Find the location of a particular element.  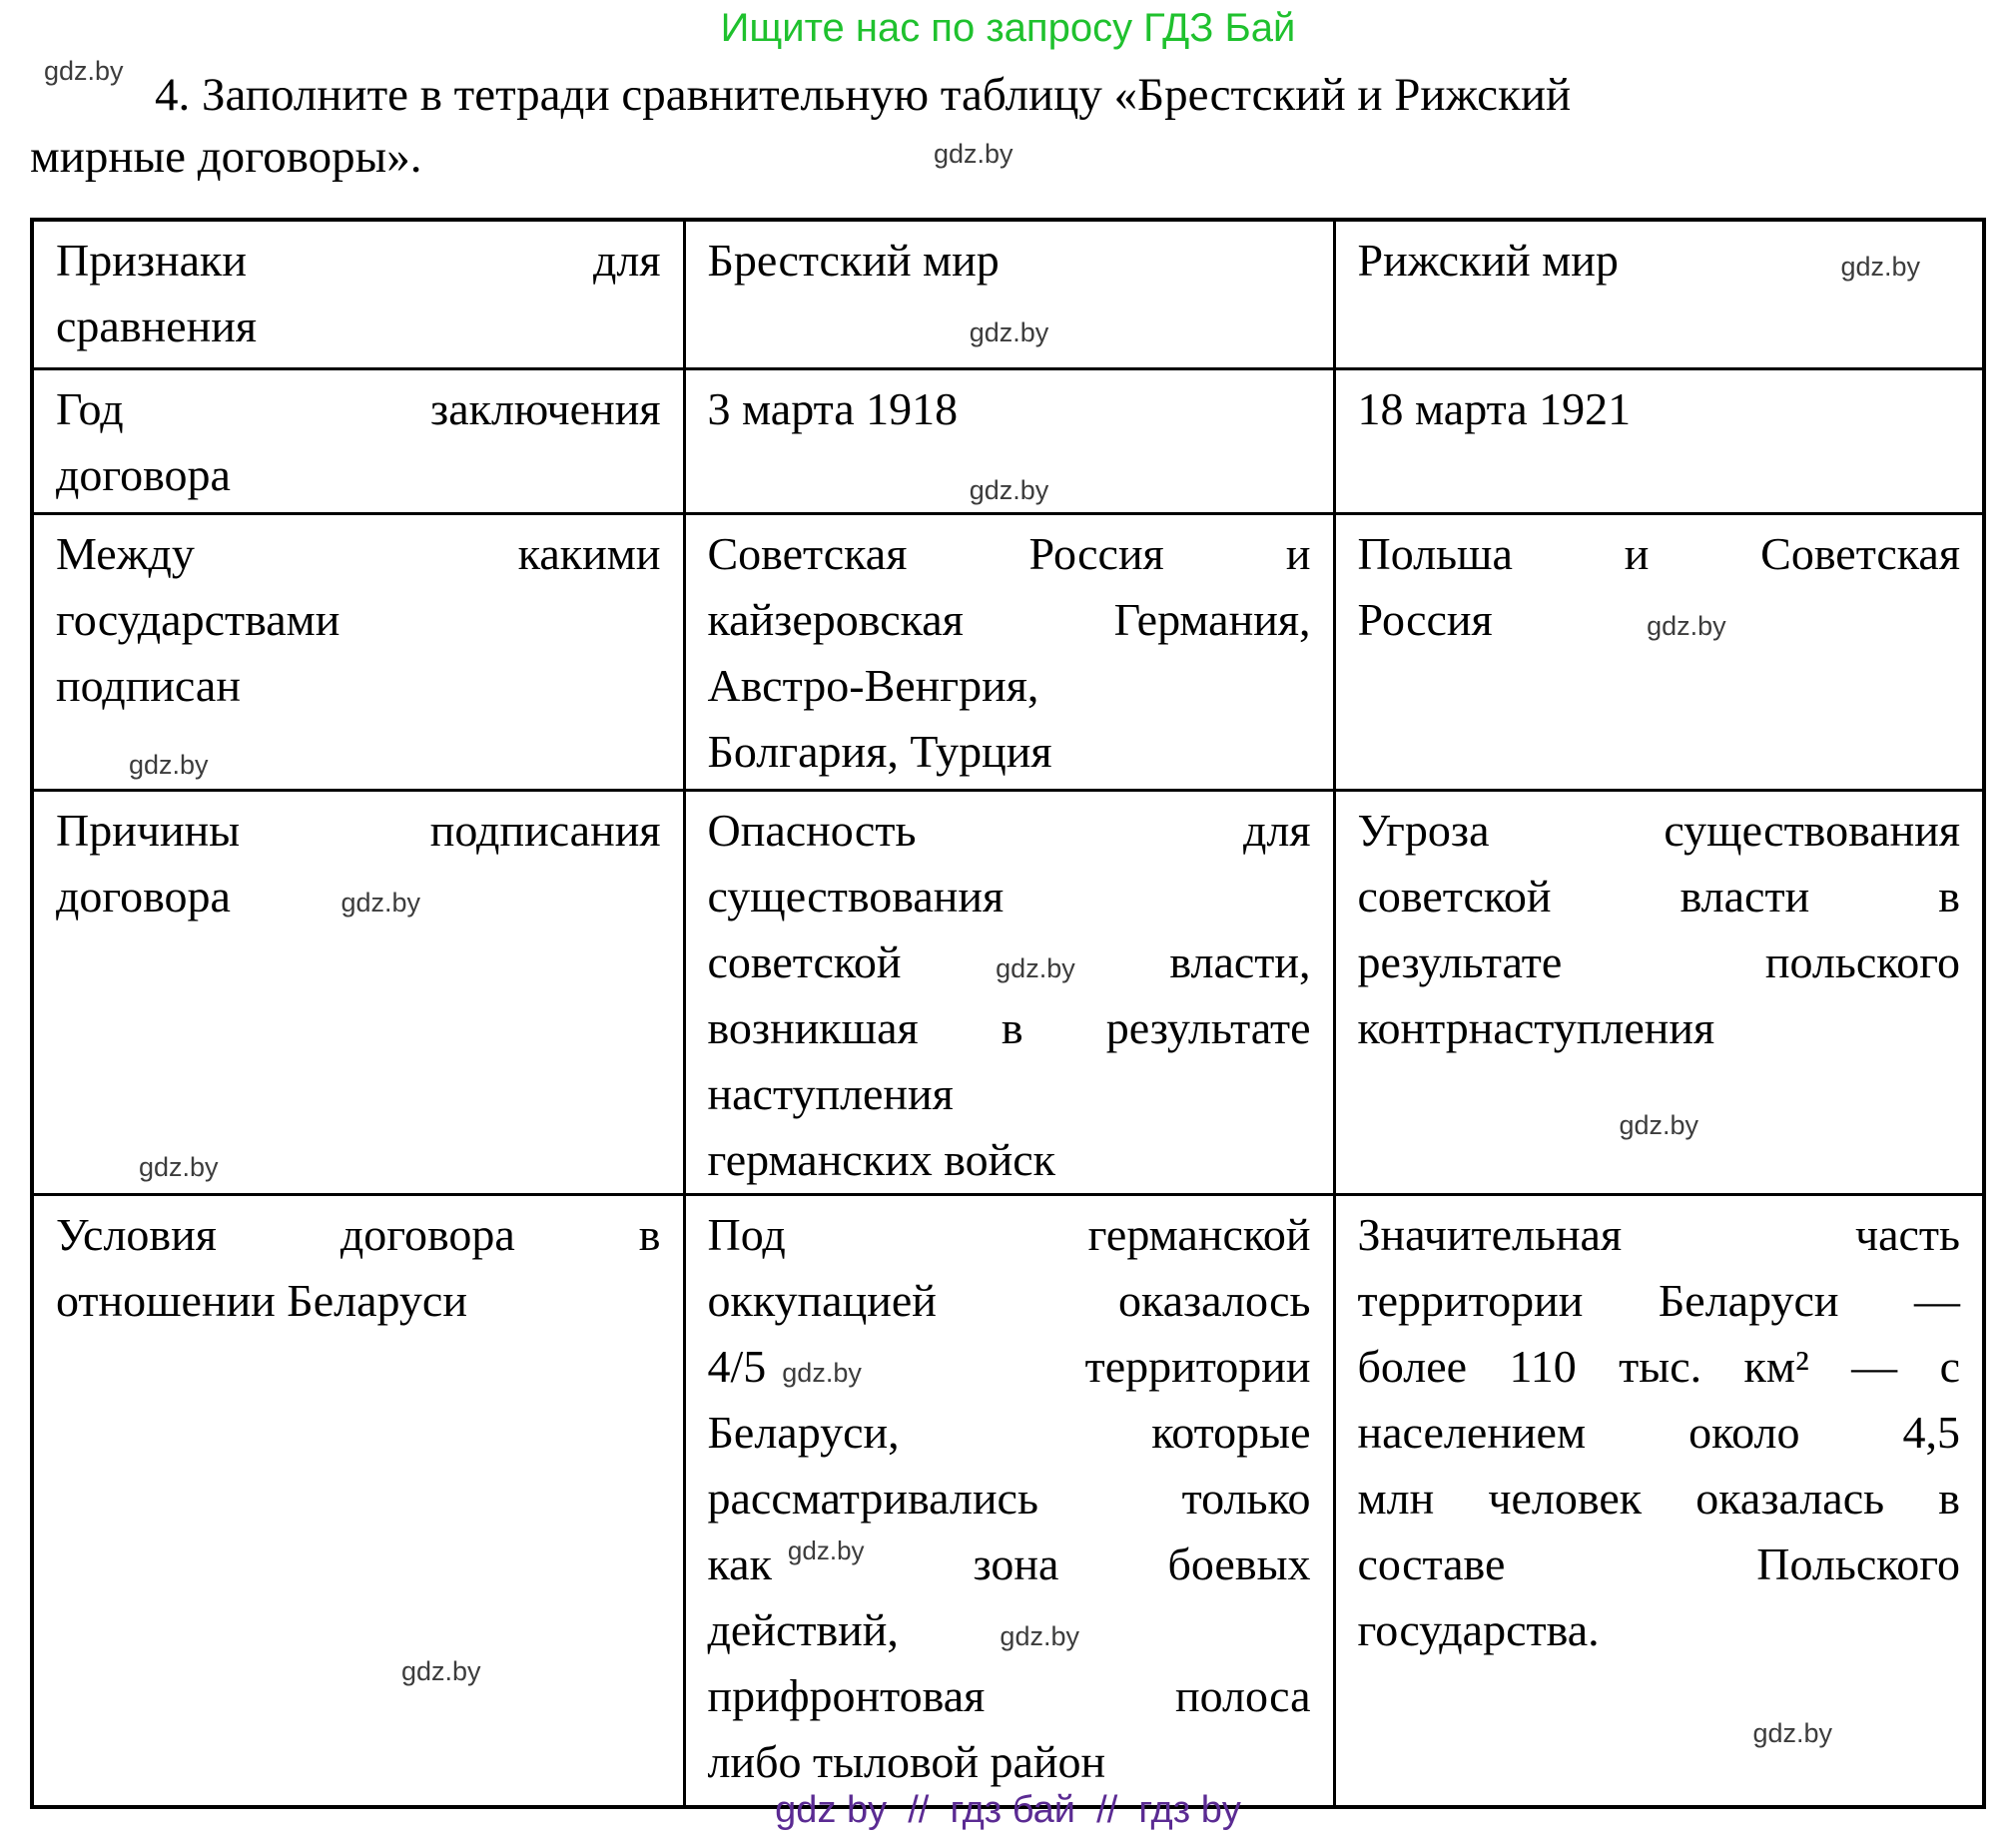

row-year-label: Год заключения договора is located at coordinates (358, 441).